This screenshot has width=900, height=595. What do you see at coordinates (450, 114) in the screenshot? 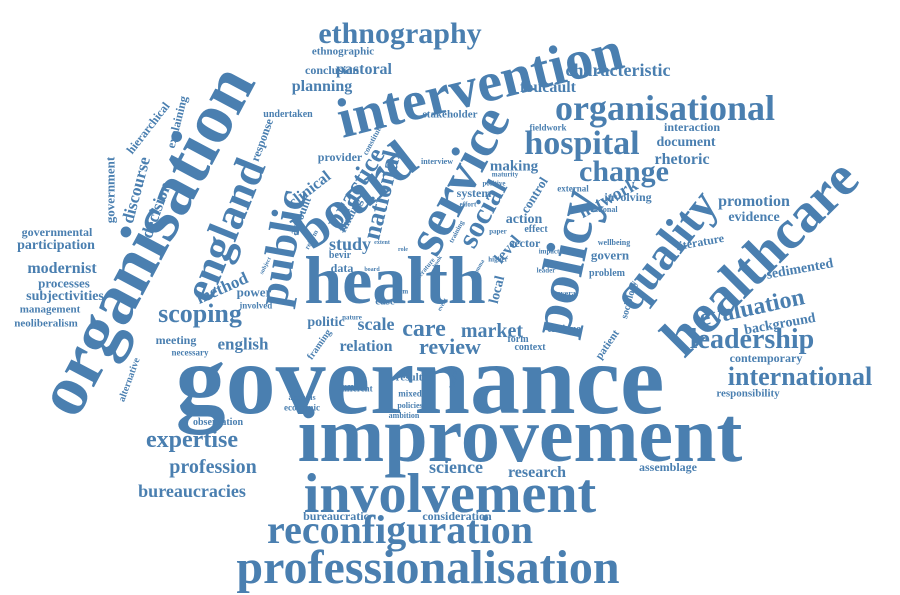
I see `word: stakeholder` at bounding box center [450, 114].